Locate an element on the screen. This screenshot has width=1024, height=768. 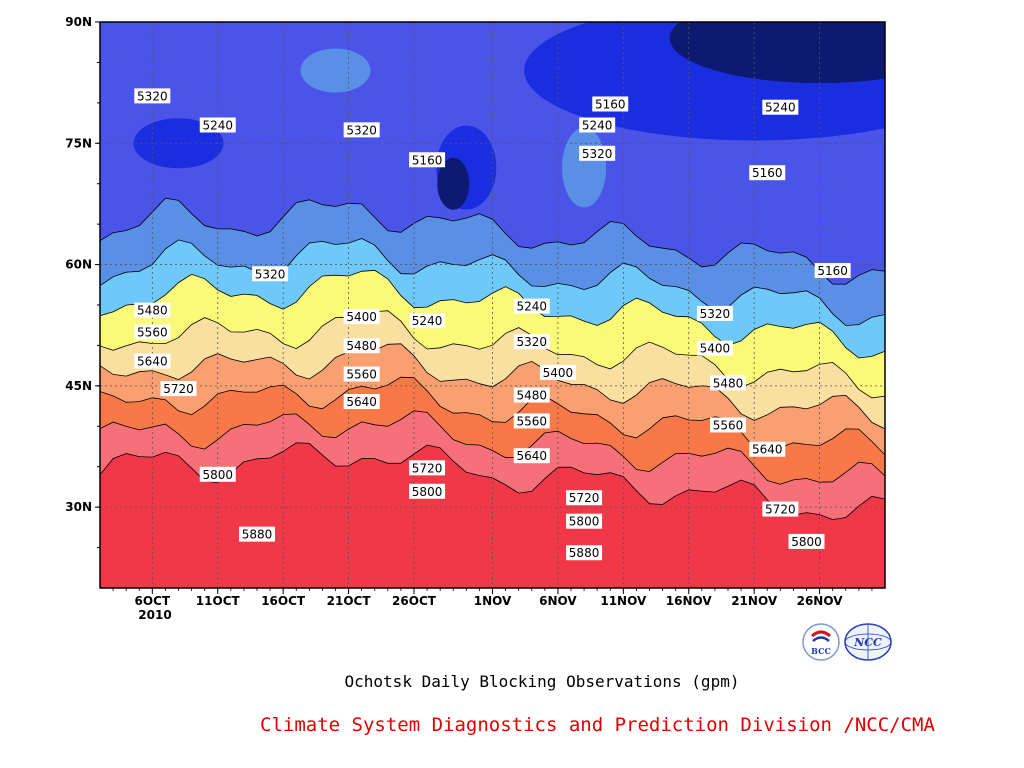
x-tick-label: 21OCT is located at coordinates (349, 601).